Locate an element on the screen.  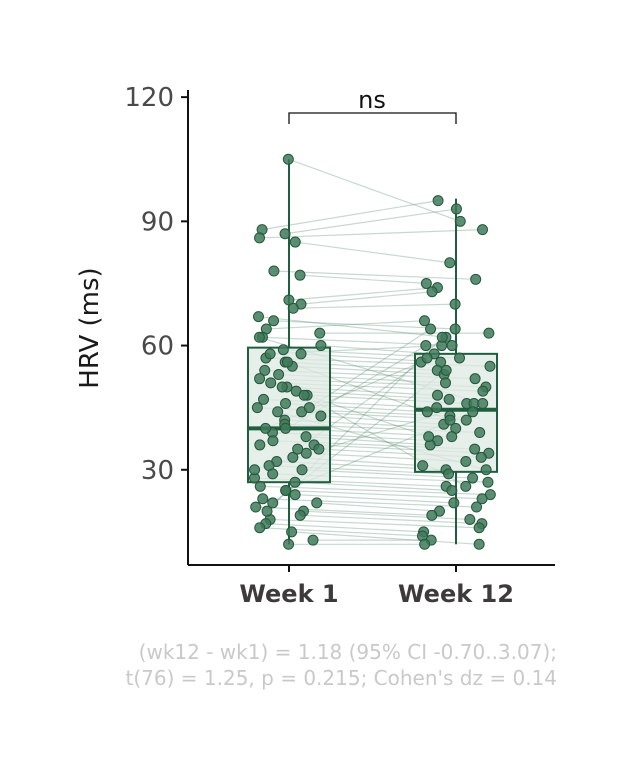
y-axis-title: HRV (ms) is located at coordinates (90, 327).